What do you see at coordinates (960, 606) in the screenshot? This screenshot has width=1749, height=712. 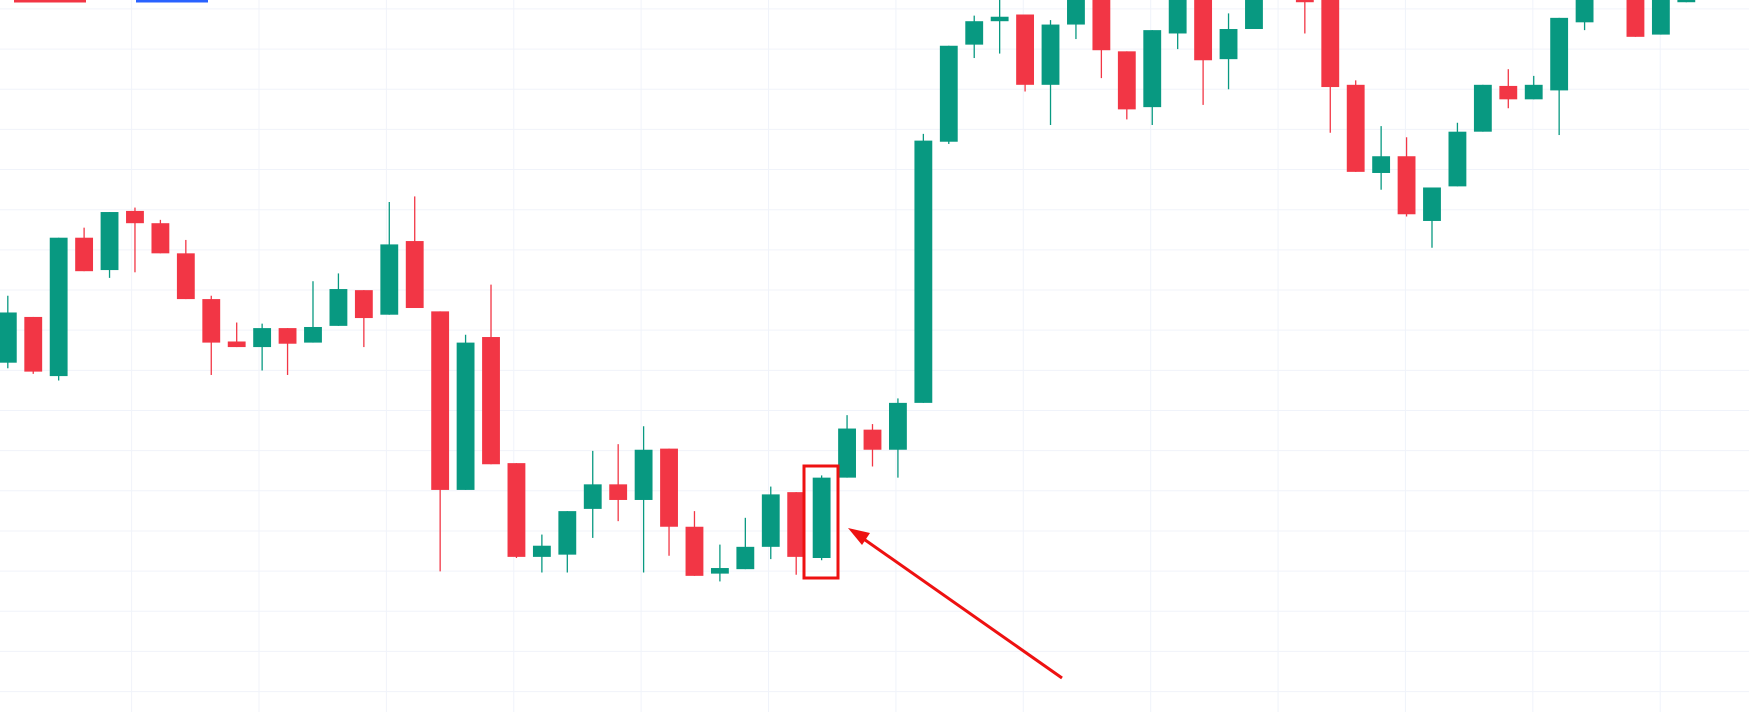 I see `annotation-arrow` at bounding box center [960, 606].